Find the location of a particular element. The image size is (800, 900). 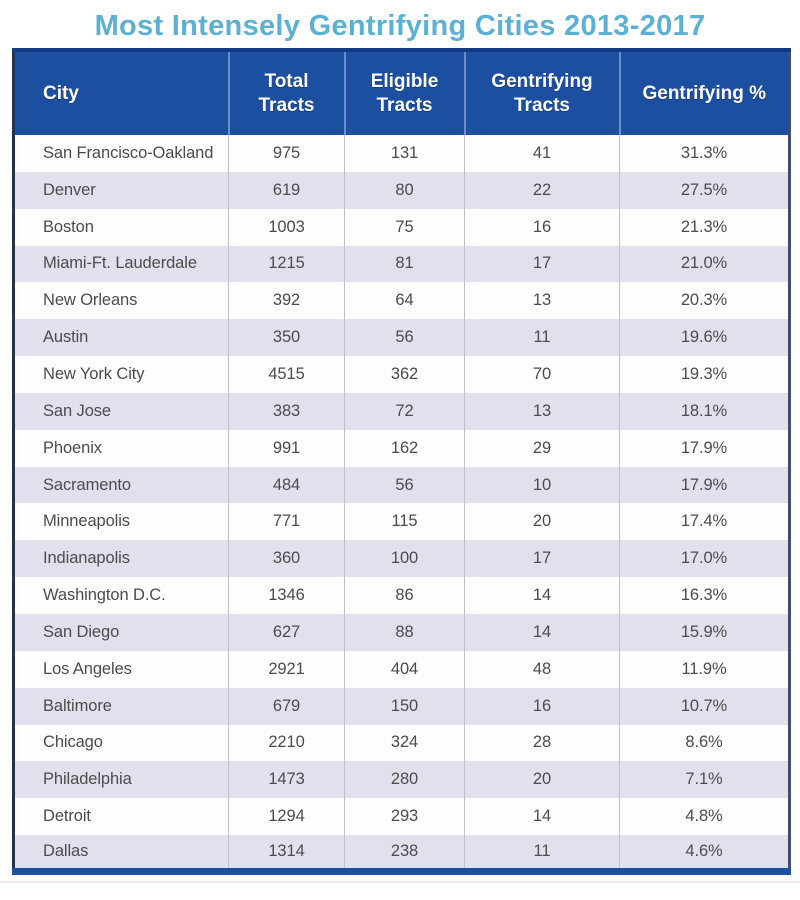

value-cell: 75 is located at coordinates (404, 227).